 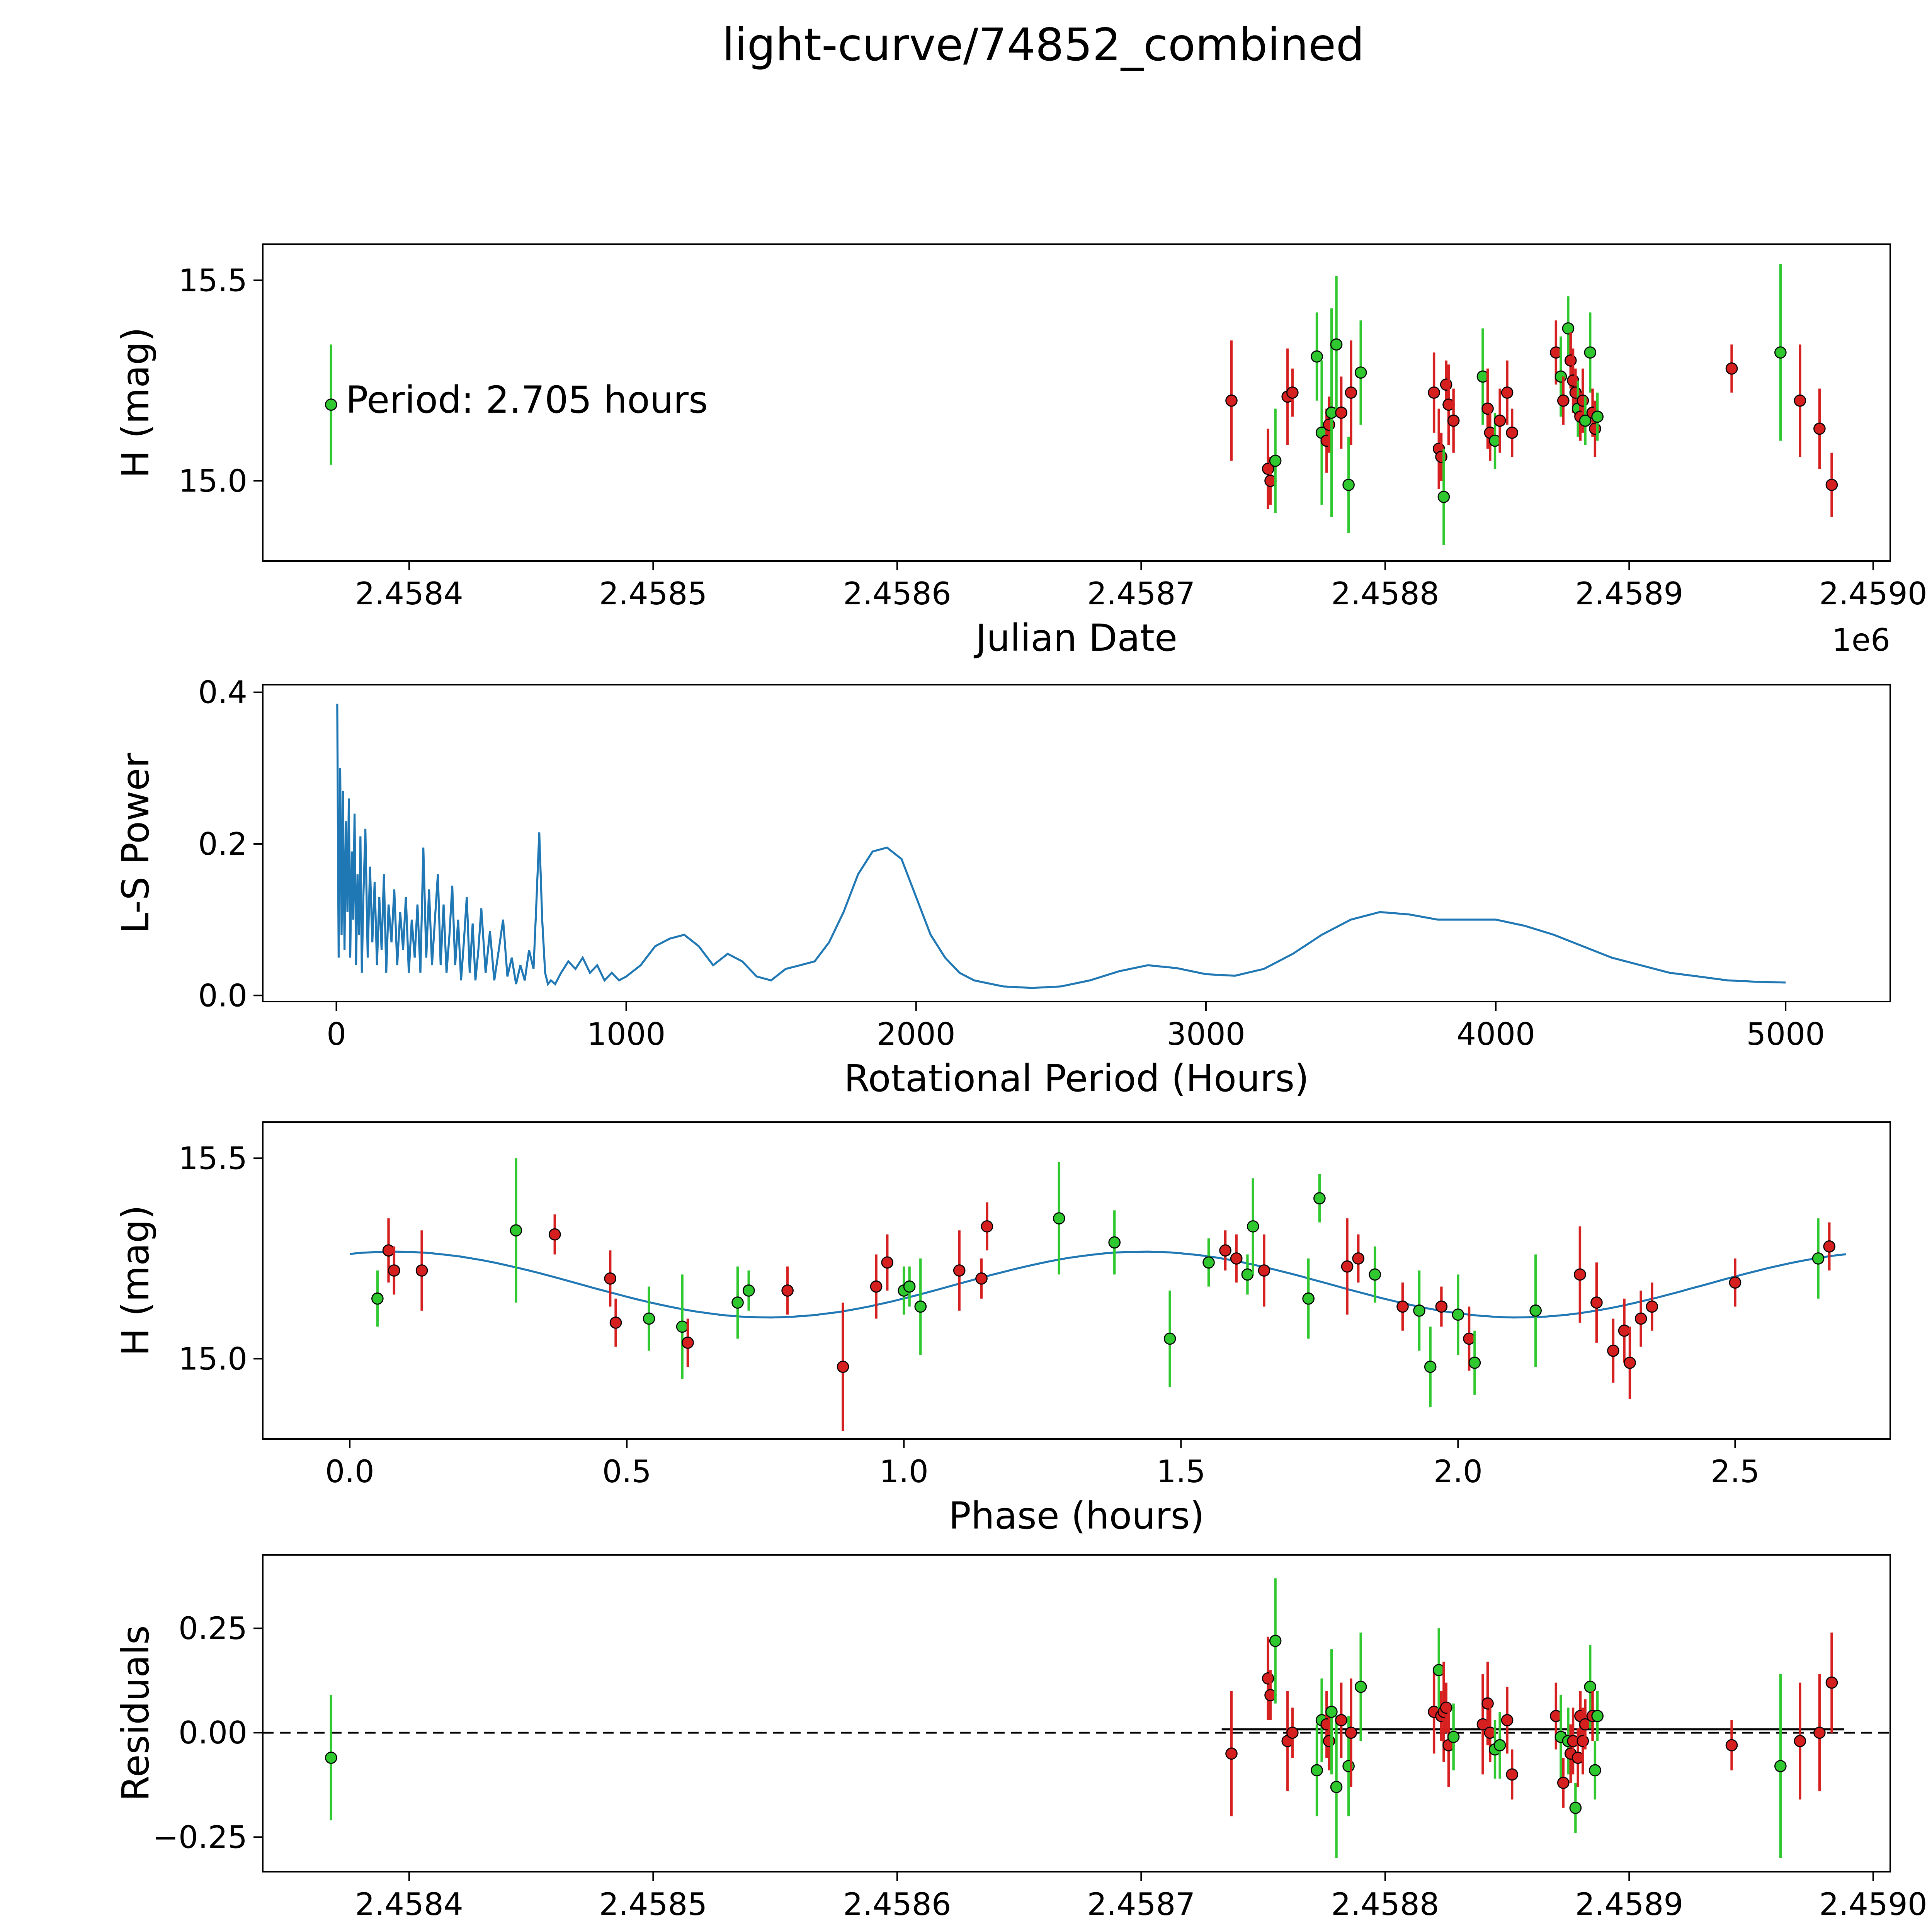 What do you see at coordinates (200, 1837) in the screenshot?
I see `y-tick-label: −0.25` at bounding box center [200, 1837].